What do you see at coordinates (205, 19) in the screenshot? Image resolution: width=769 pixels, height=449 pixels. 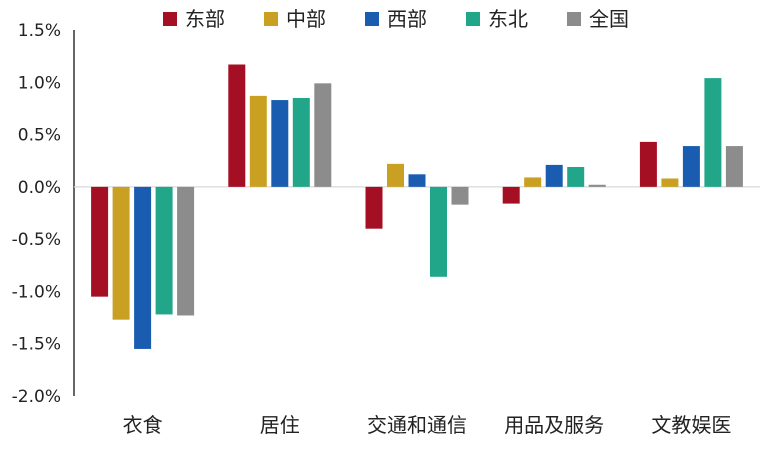 I see `legend-label: 东部` at bounding box center [205, 19].